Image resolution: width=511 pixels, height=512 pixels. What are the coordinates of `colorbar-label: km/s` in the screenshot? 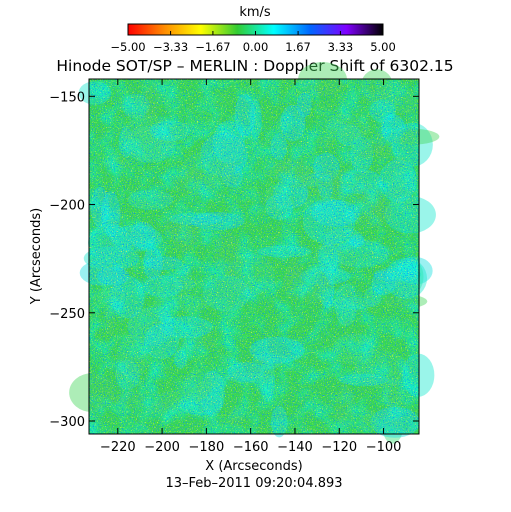 It's located at (255, 12).